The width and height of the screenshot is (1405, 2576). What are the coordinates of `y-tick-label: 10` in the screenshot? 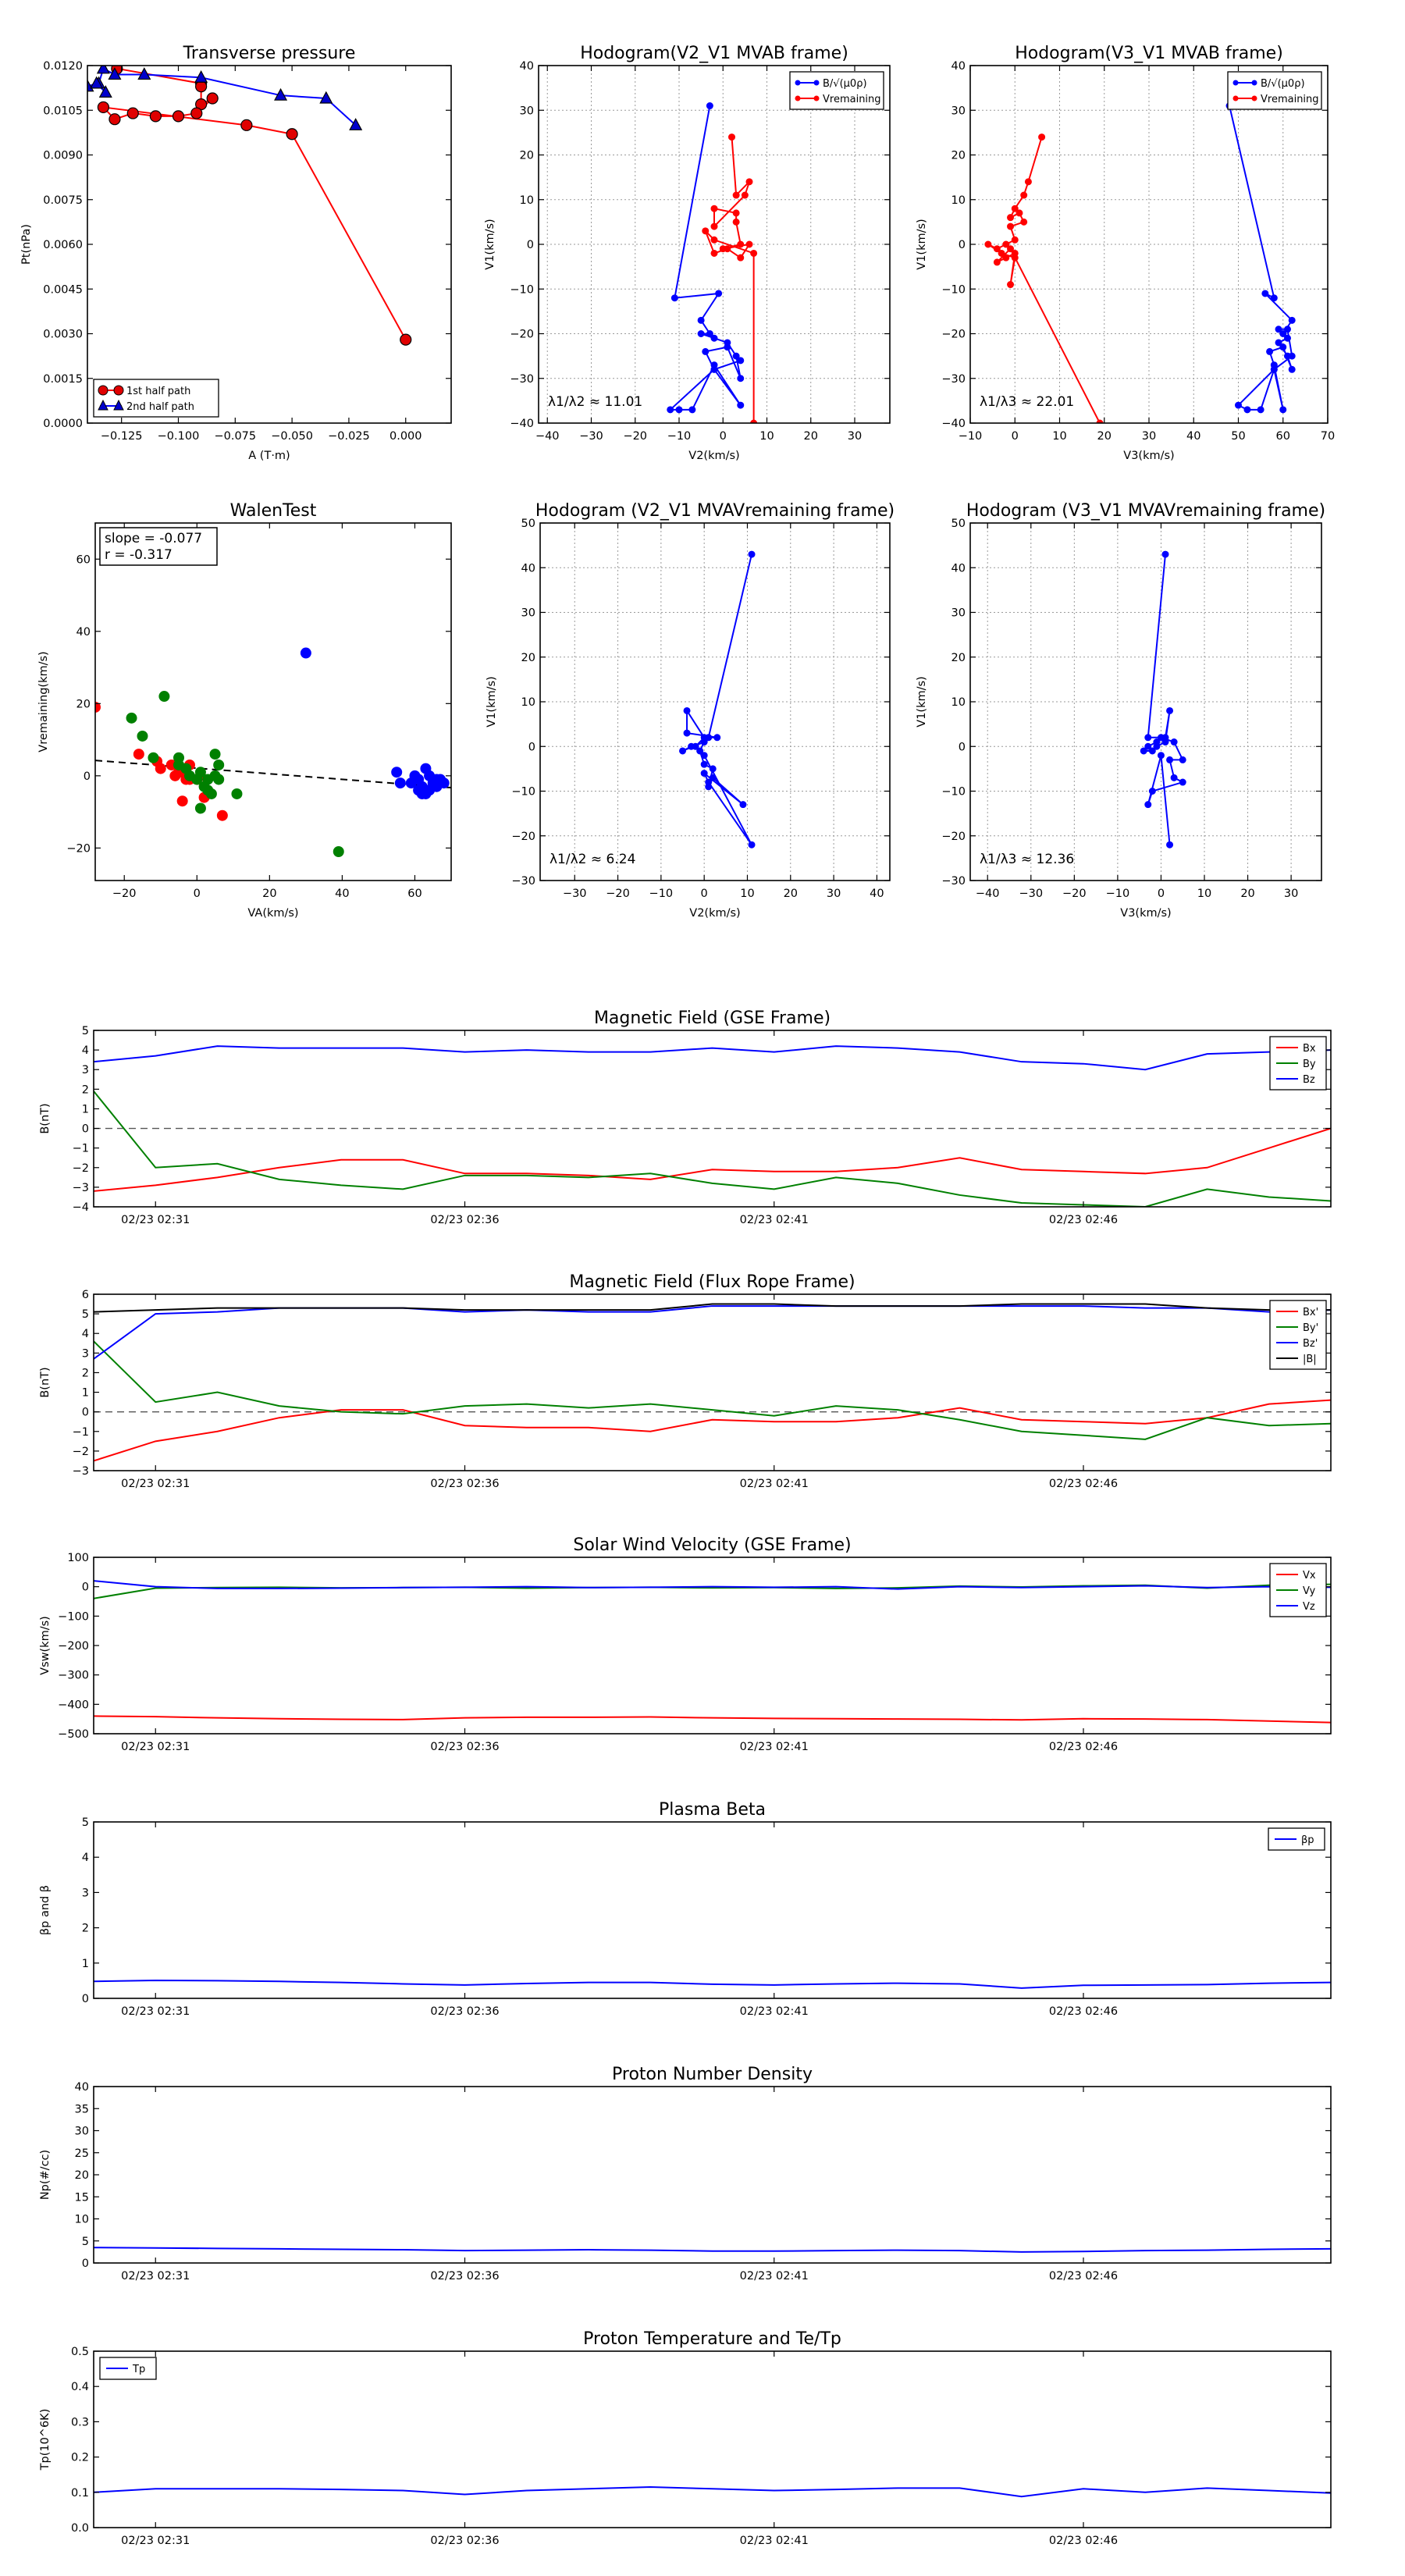 It's located at (527, 200).